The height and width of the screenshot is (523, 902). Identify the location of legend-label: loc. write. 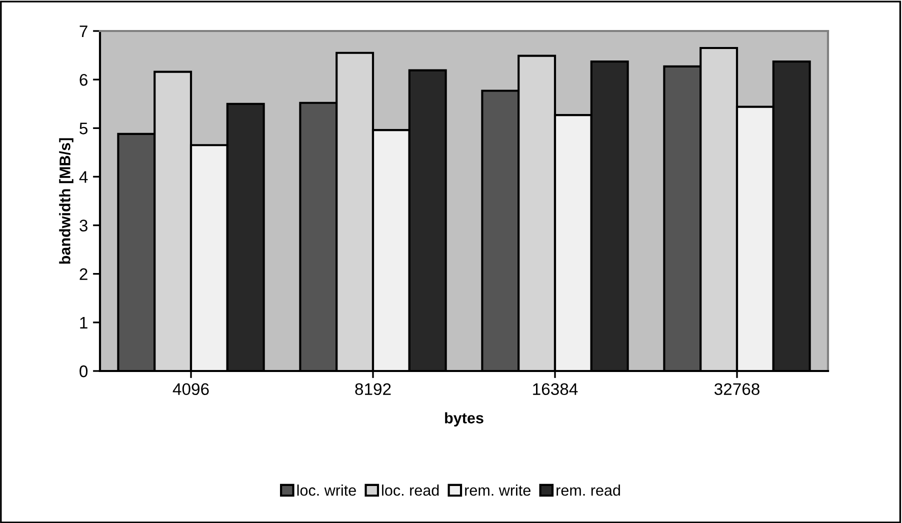
(326, 490).